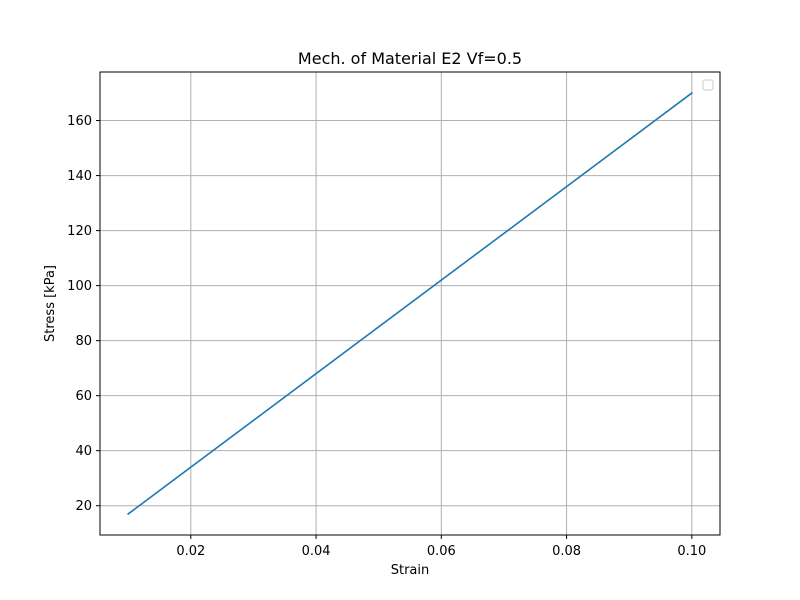  What do you see at coordinates (410, 58) in the screenshot?
I see `chart-title: Mech. of Material E2 Vf=0.5` at bounding box center [410, 58].